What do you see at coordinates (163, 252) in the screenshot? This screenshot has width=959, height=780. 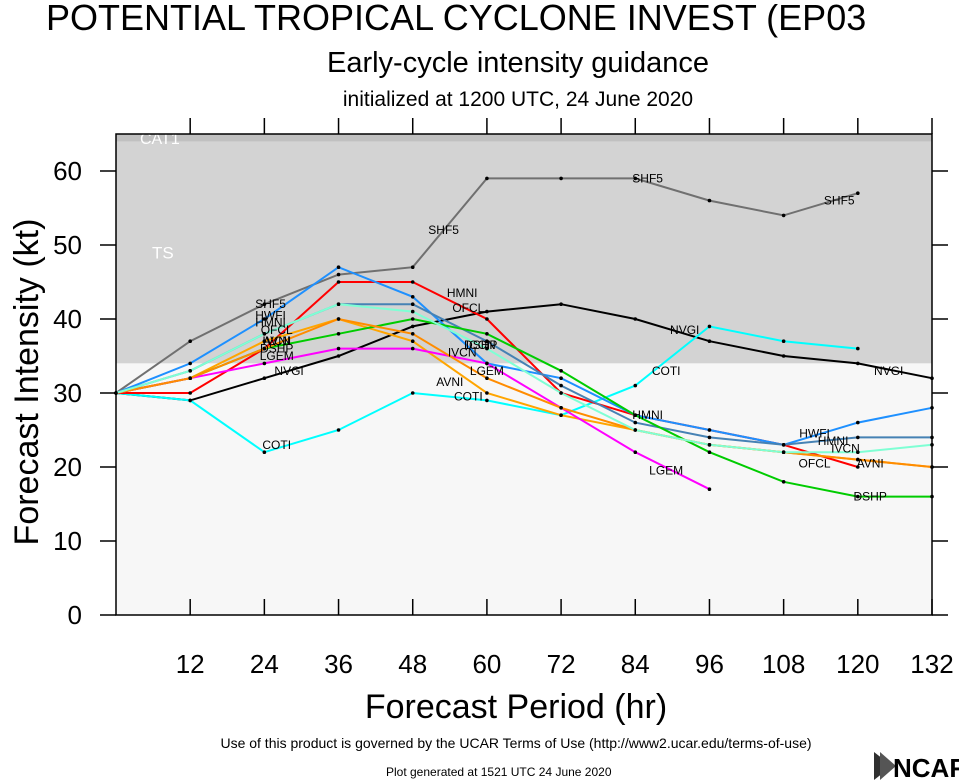 I see `ts-band-label: TS` at bounding box center [163, 252].